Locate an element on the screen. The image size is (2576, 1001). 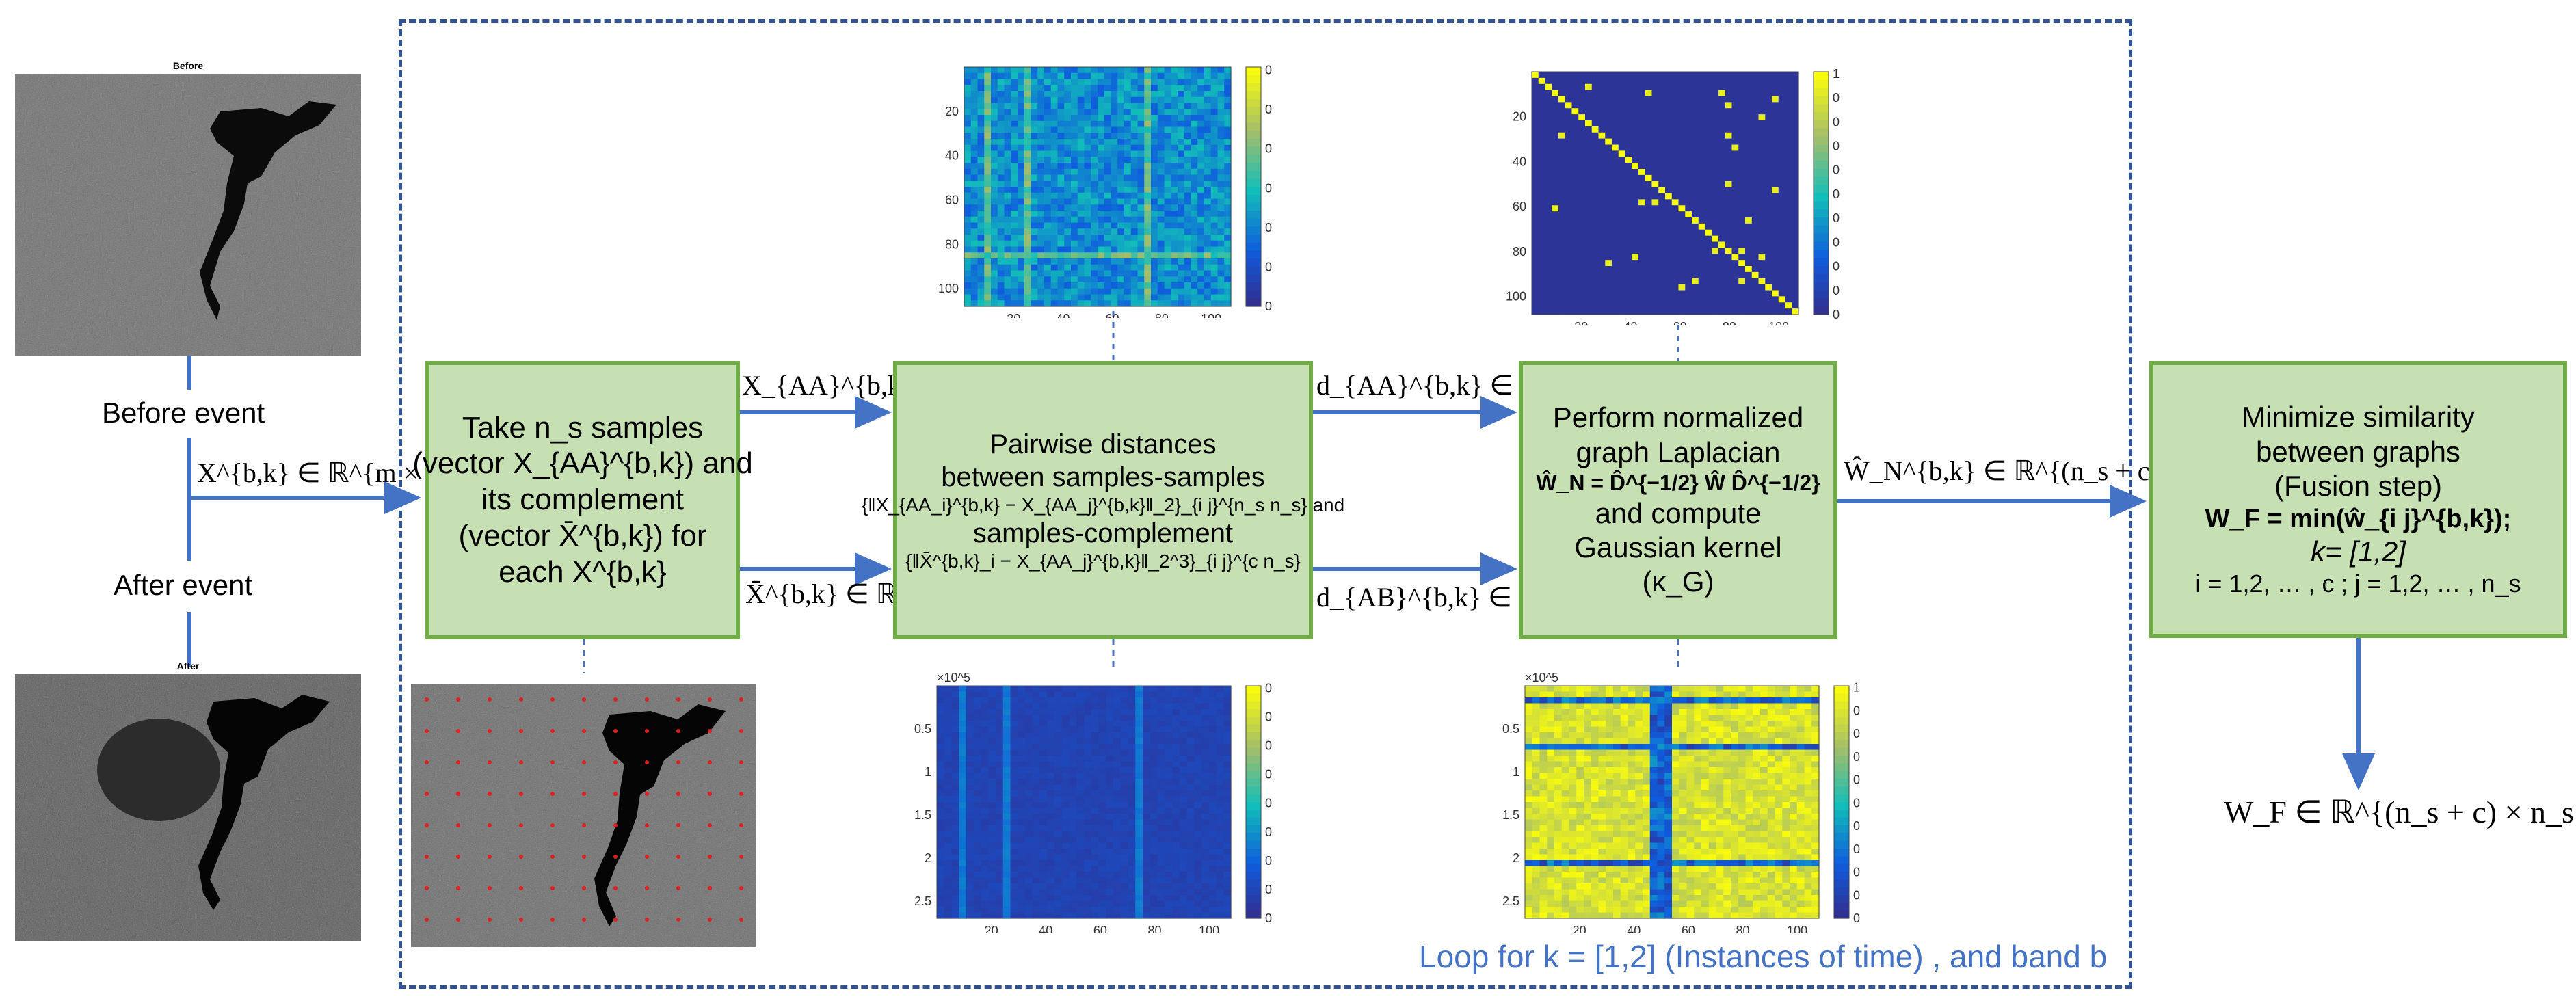
after-event-label: After event is located at coordinates (183, 585).